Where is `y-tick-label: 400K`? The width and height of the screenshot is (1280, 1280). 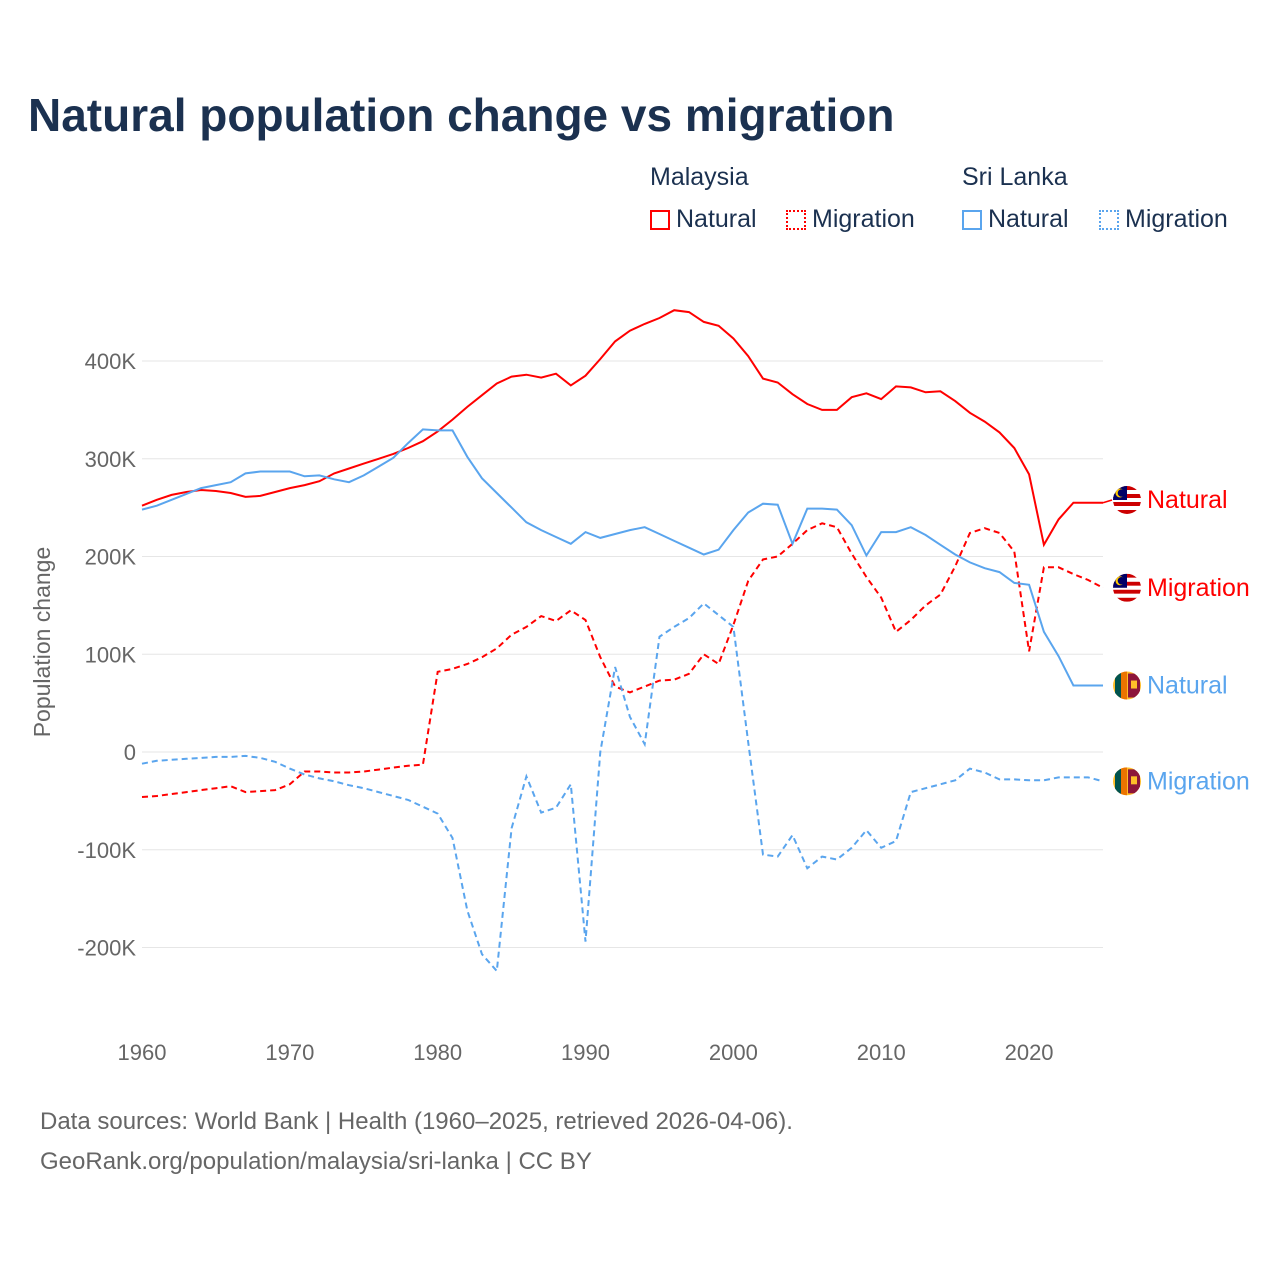 y-tick-label: 400K is located at coordinates (111, 361).